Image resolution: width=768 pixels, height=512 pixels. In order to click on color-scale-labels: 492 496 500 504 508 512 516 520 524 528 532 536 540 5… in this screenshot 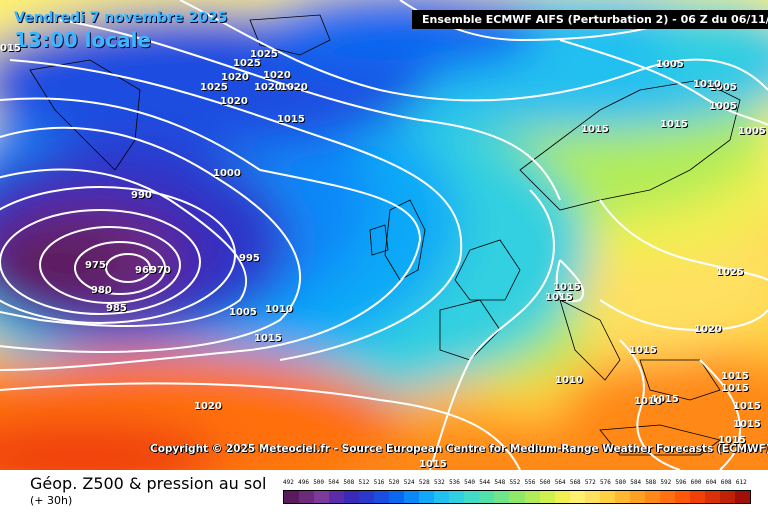, I will do `click(517, 484)`.